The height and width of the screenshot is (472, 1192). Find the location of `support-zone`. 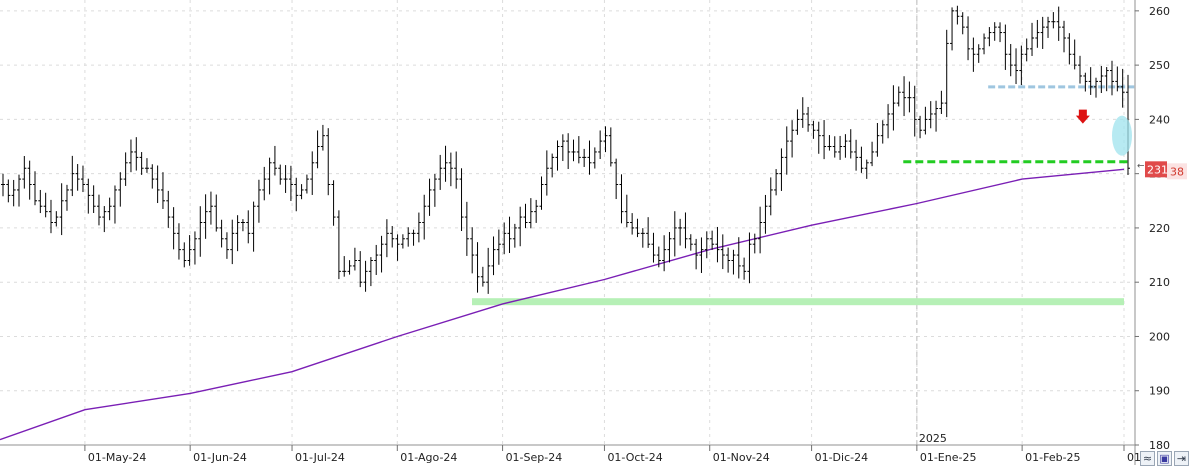

support-zone is located at coordinates (798, 302).